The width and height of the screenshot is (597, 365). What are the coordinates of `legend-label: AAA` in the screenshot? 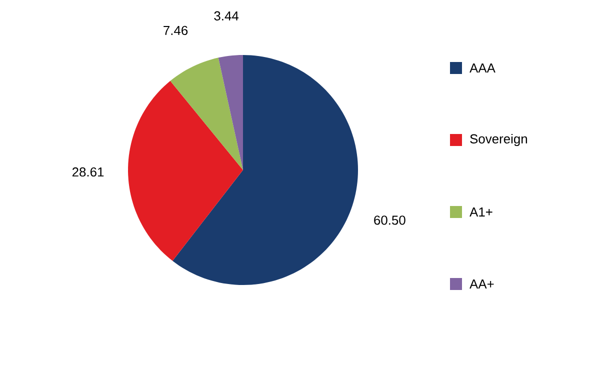 It's located at (483, 68).